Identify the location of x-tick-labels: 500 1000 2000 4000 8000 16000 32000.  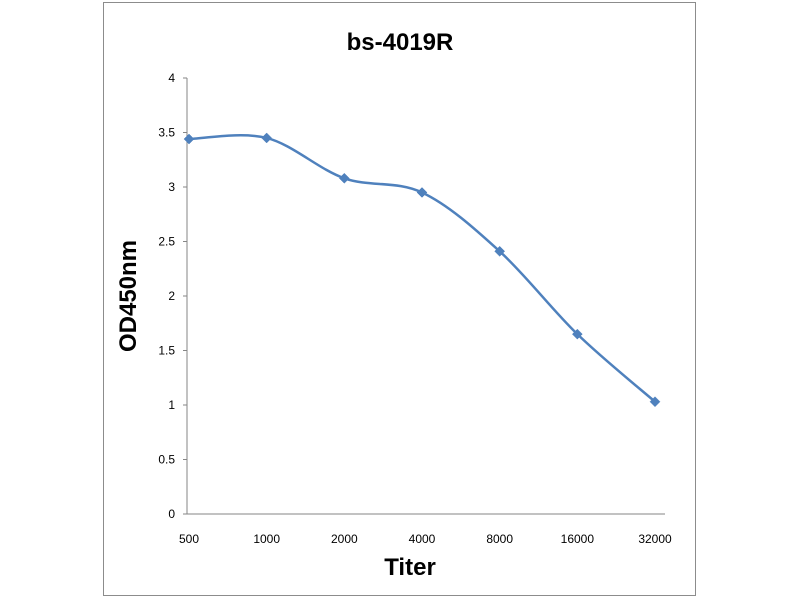
(425, 539).